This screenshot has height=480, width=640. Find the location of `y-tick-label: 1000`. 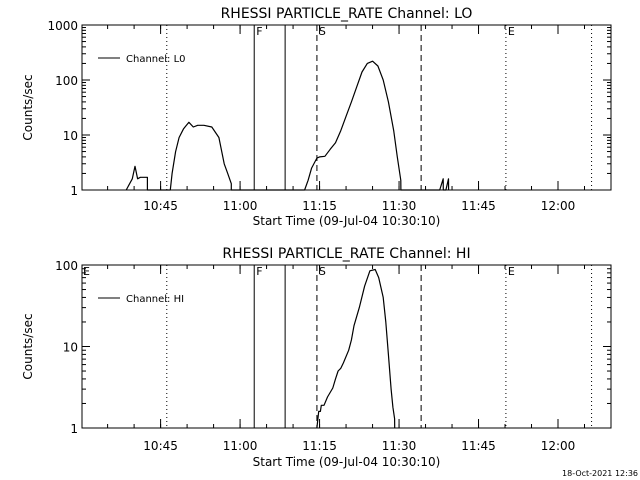

y-tick-label: 1000 is located at coordinates (62, 26).